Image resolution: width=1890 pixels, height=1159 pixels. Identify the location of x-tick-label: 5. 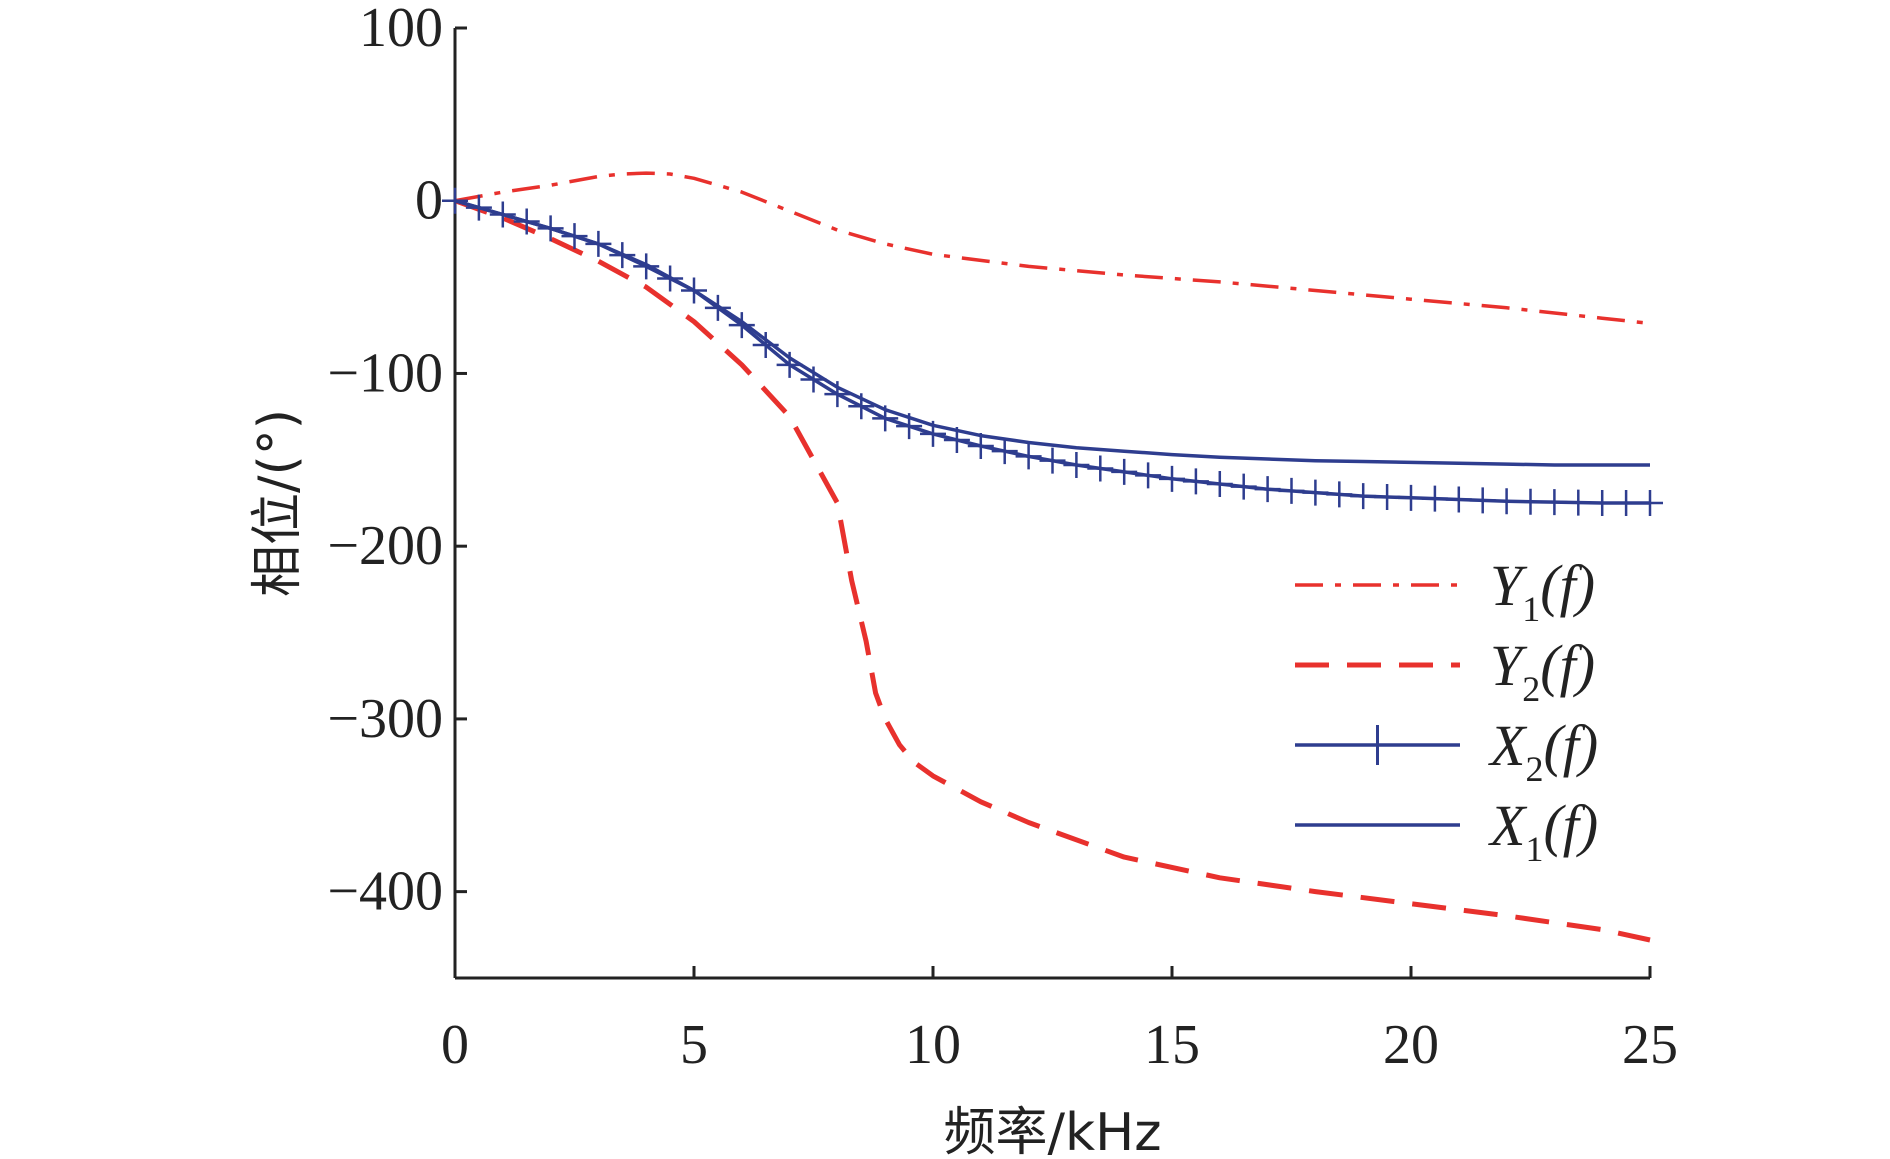
(694, 1045).